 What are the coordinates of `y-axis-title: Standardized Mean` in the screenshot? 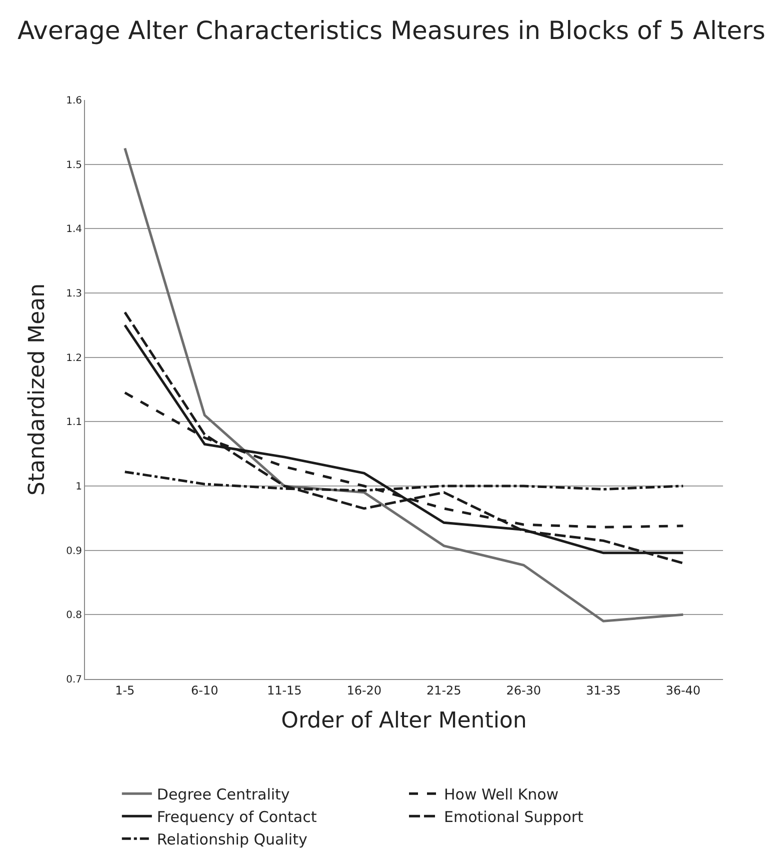 It's located at (37, 389).